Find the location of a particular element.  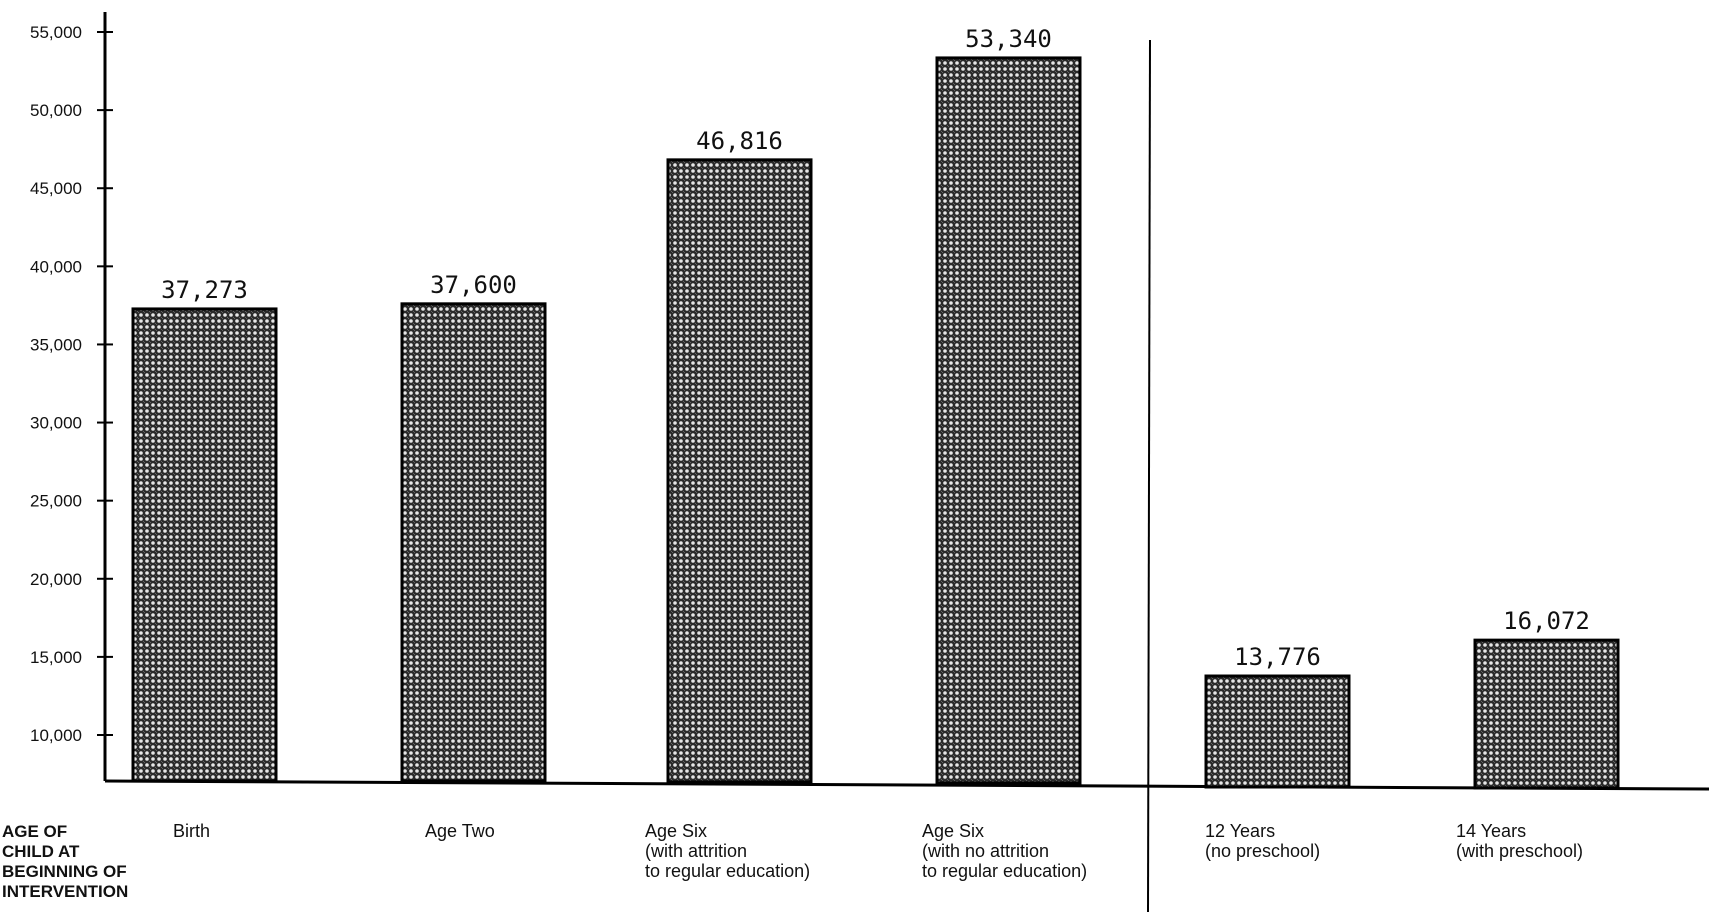

category-label: 12 Years is located at coordinates (1240, 831).